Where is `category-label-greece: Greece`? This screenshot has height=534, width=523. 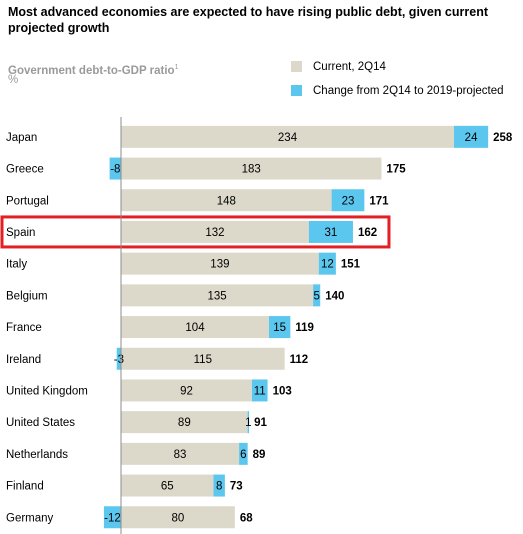 category-label-greece: Greece is located at coordinates (25, 170).